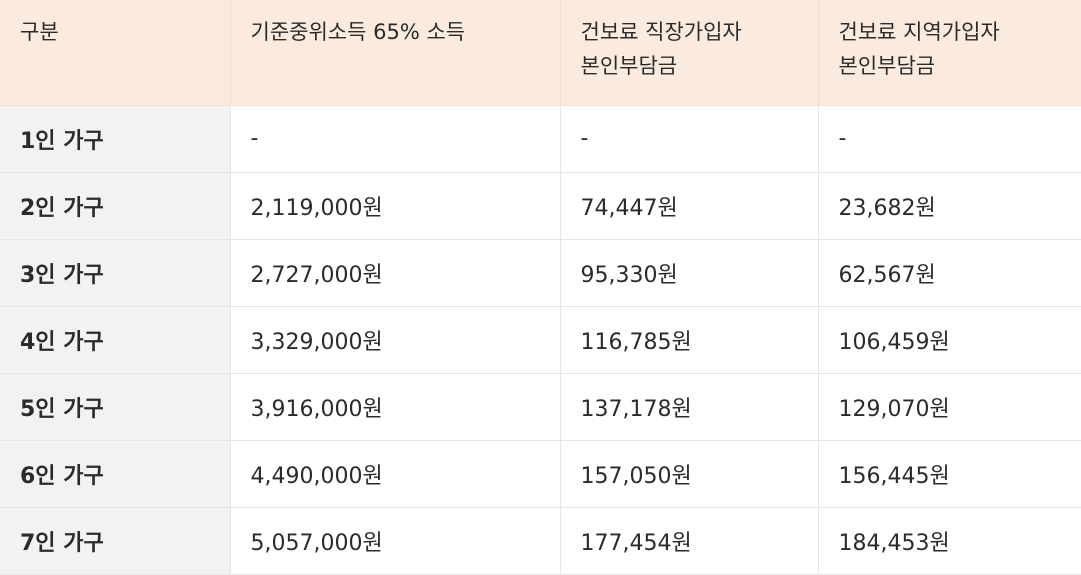  I want to click on regional-copay-cell: 62,567원, so click(949, 273).